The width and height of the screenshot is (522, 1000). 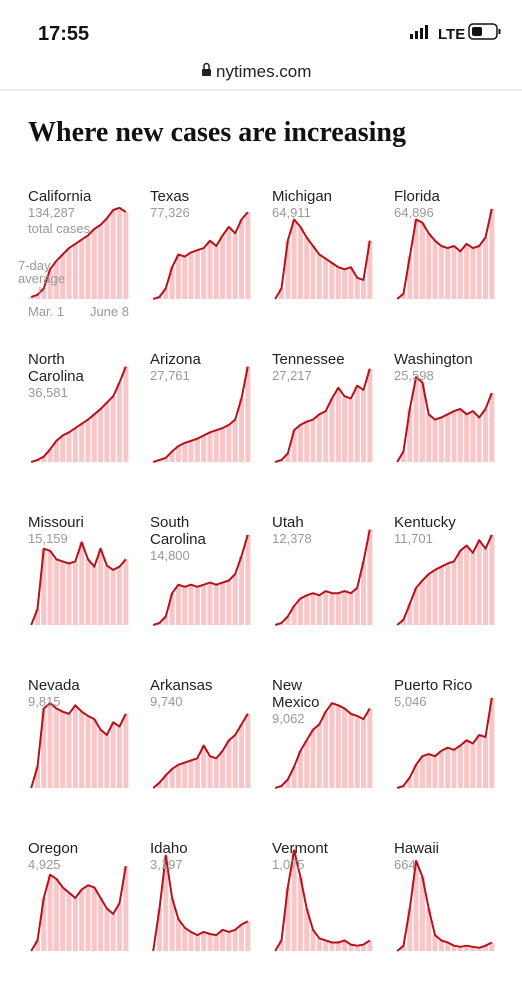 I want to click on url-text: nytimes.com, so click(x=263, y=71).